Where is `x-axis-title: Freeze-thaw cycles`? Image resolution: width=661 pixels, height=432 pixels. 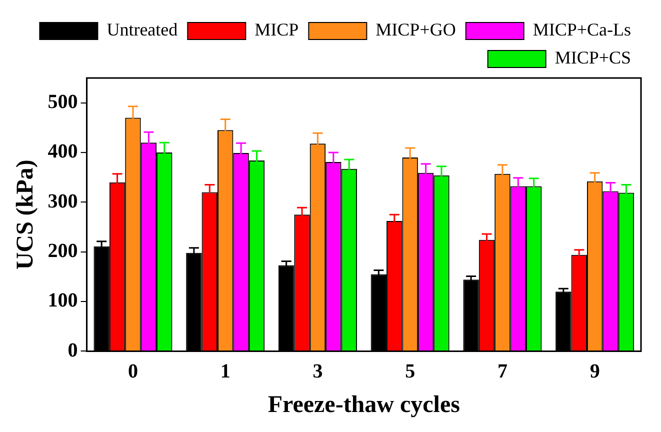 x-axis-title: Freeze-thaw cycles is located at coordinates (364, 405).